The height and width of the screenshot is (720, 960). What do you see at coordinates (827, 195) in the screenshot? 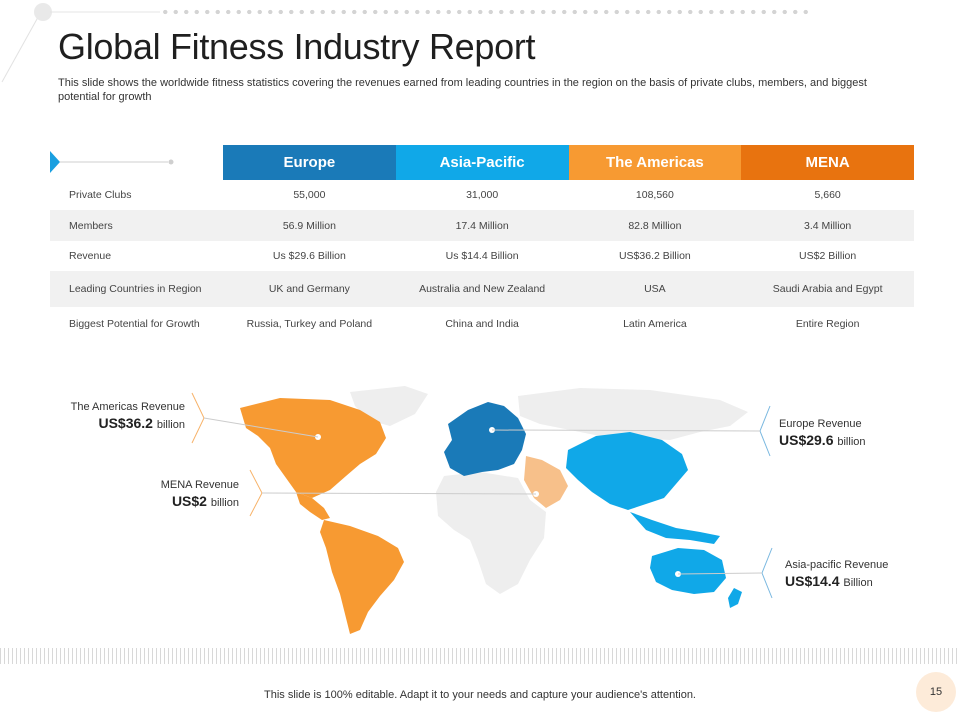
I see `table-cell: 5,660` at bounding box center [827, 195].